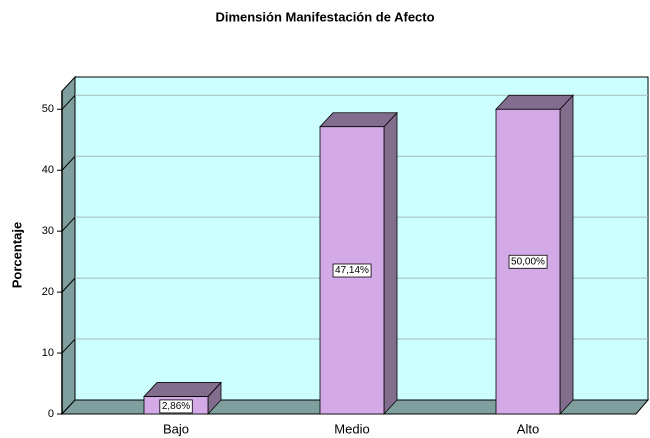 The height and width of the screenshot is (438, 650). I want to click on chart-title: Dimensión Manifestación de Afecto, so click(324, 16).